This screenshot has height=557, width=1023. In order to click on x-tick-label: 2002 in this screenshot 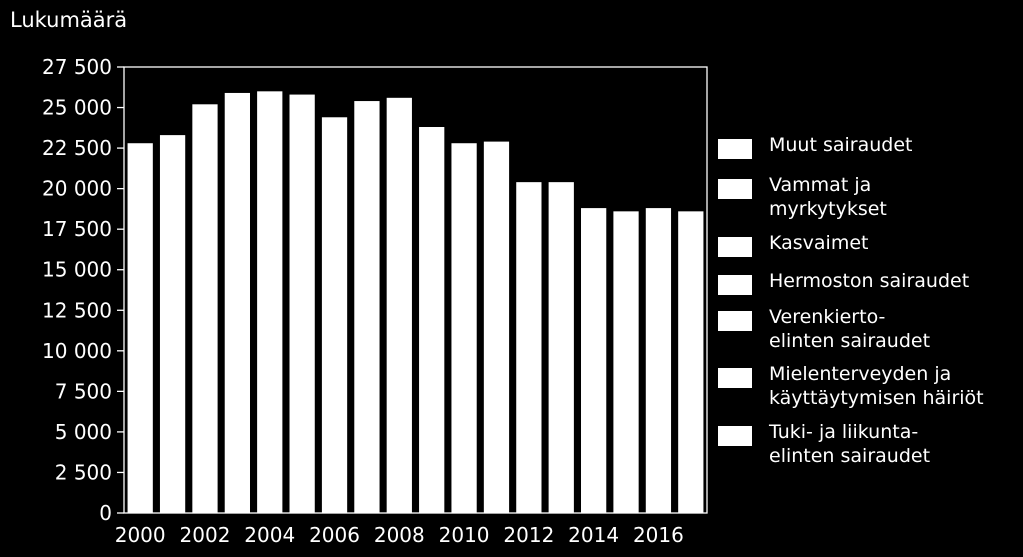, I will do `click(205, 535)`.